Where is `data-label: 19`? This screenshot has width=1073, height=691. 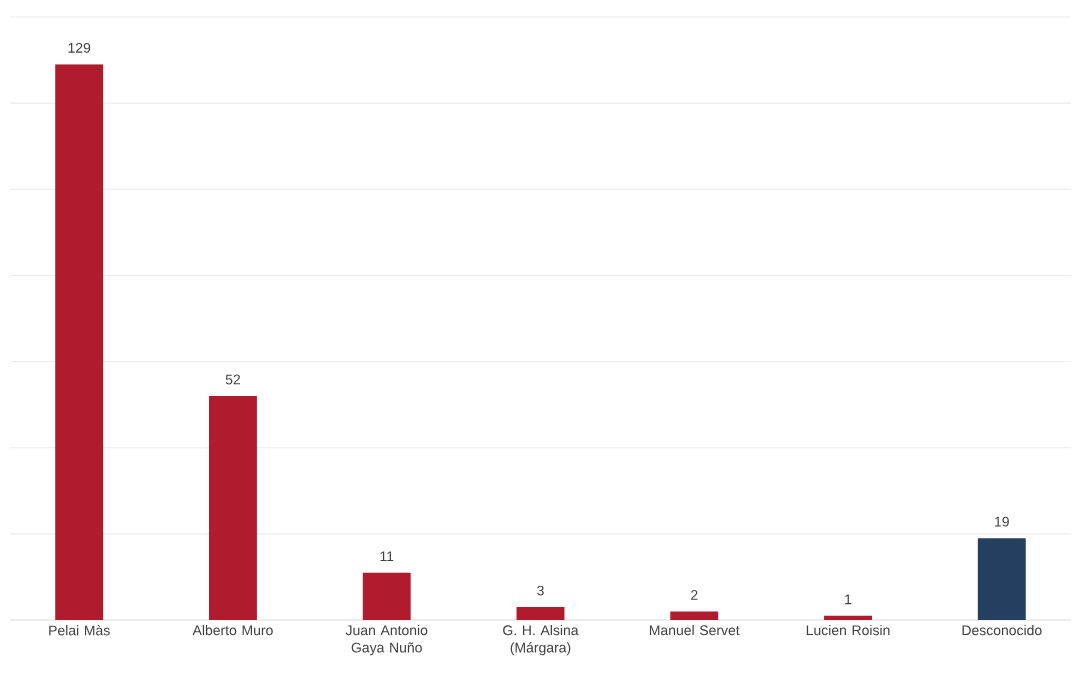
data-label: 19 is located at coordinates (1002, 521).